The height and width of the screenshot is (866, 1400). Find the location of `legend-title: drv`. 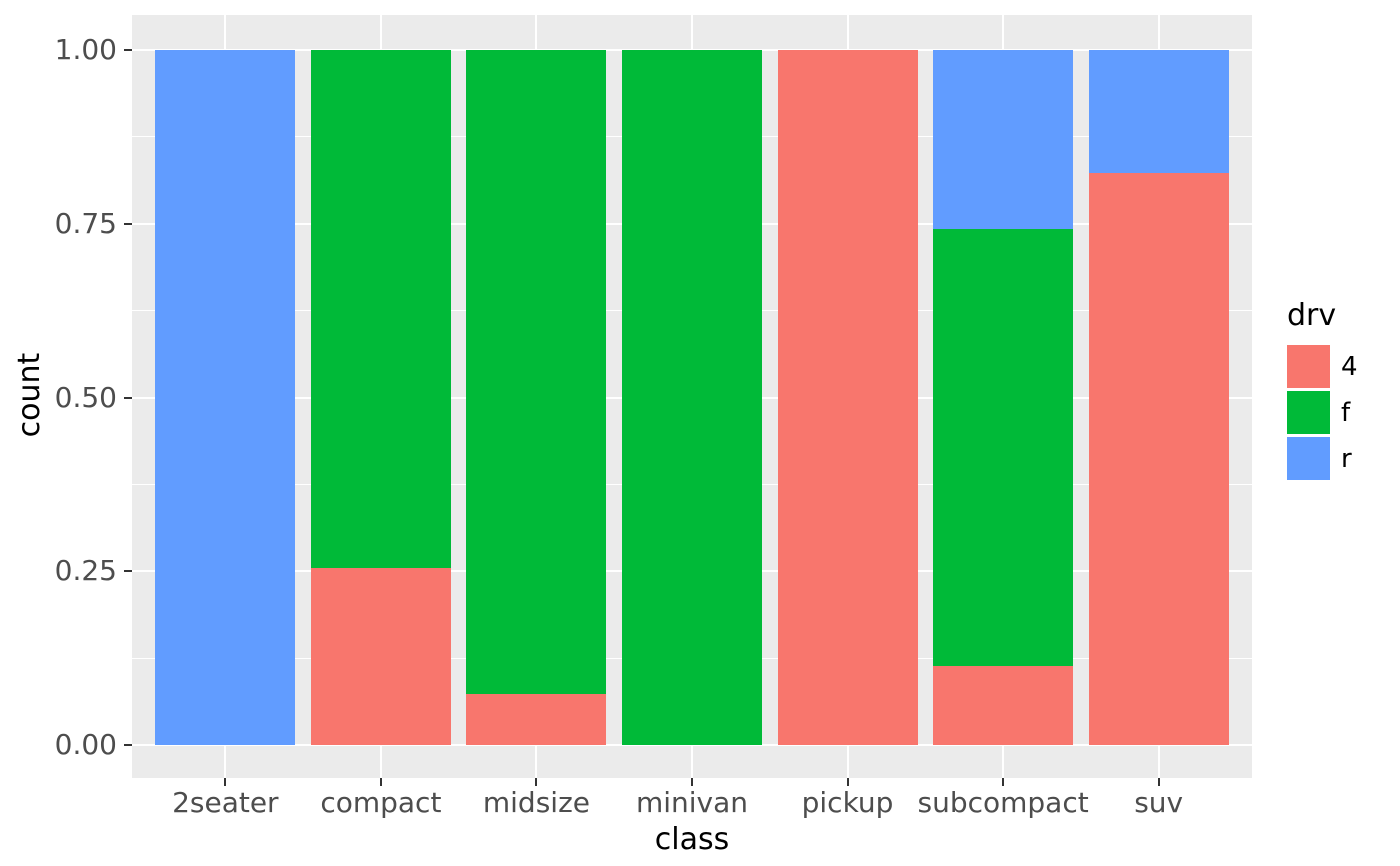

legend-title: drv is located at coordinates (1312, 315).